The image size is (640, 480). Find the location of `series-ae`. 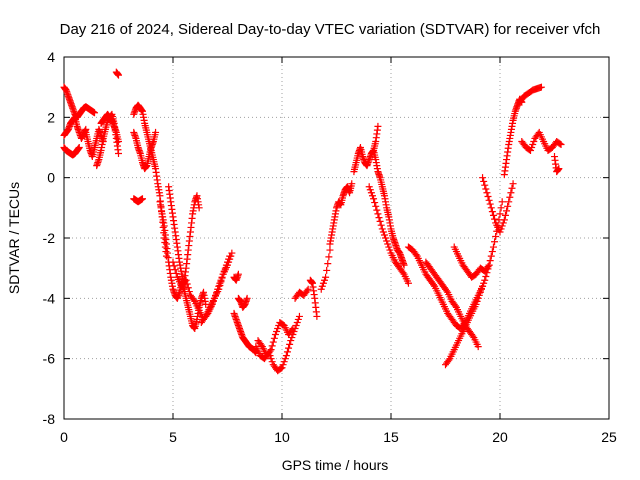

series-ae is located at coordinates (498, 205).